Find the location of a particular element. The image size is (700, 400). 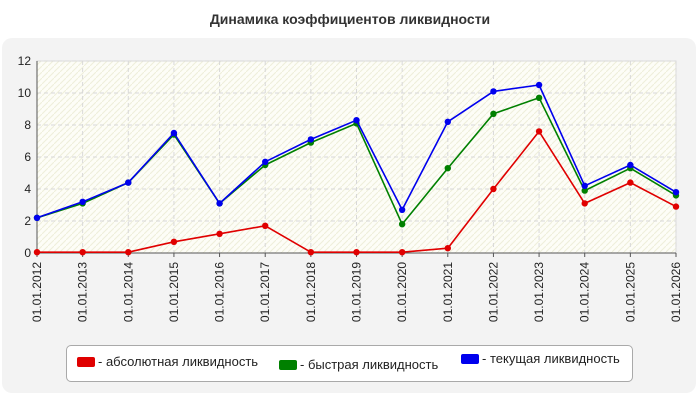

y-tick-label: 12 is located at coordinates (25, 61).